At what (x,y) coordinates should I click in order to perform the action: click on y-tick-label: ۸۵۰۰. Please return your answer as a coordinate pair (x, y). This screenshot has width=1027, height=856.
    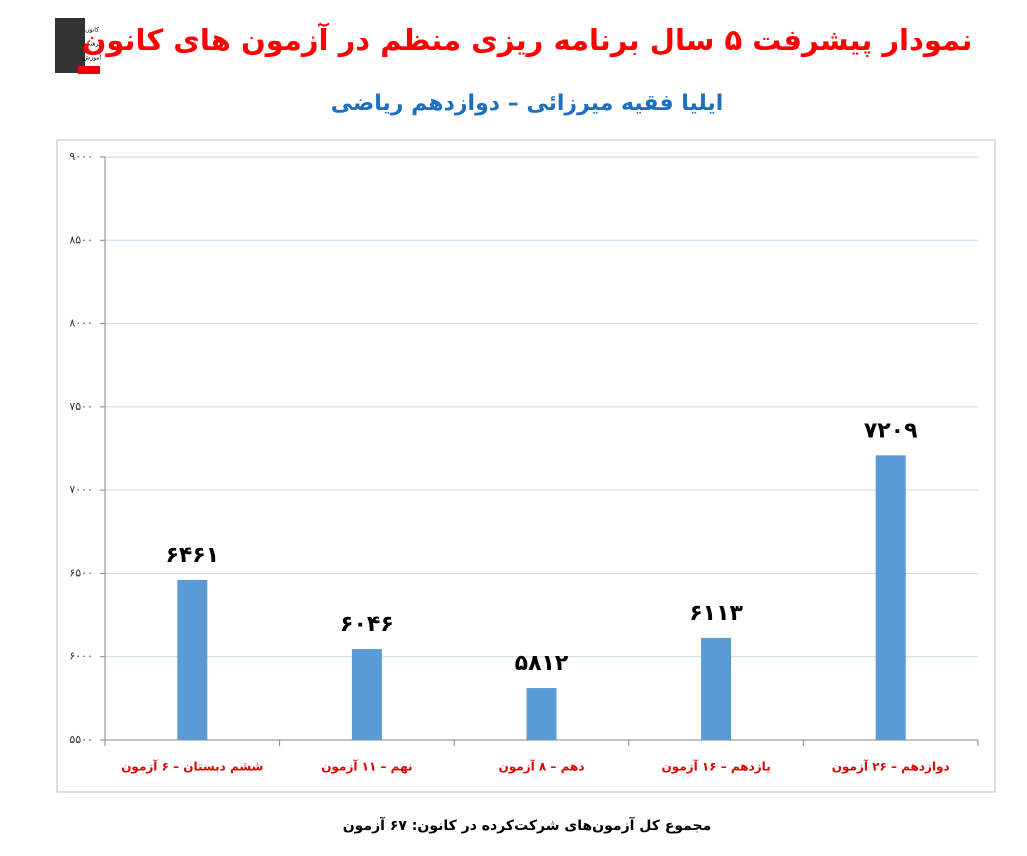
    Looking at the image, I should click on (81, 239).